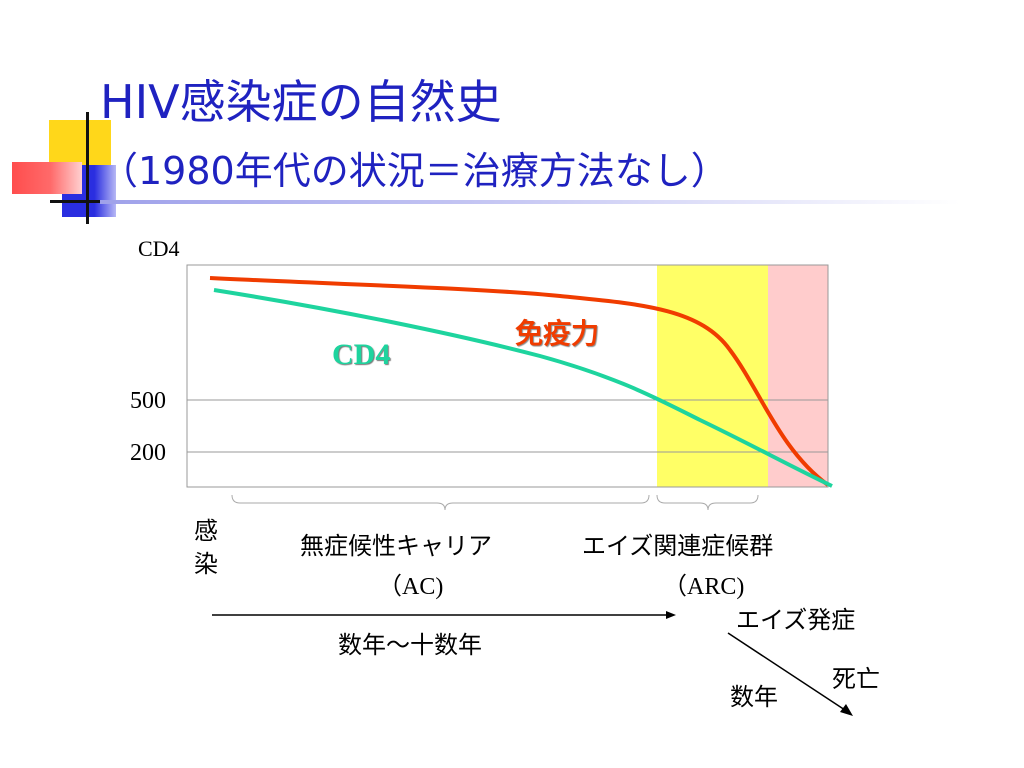 This screenshot has width=1024, height=768. What do you see at coordinates (361, 354) in the screenshot?
I see `series-label-cd4: CD4` at bounding box center [361, 354].